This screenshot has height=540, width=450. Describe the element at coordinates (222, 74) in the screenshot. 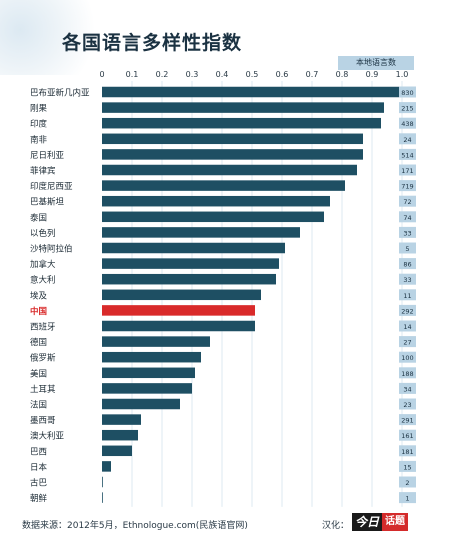

I see `x-tick-label: 0.4` at that location.